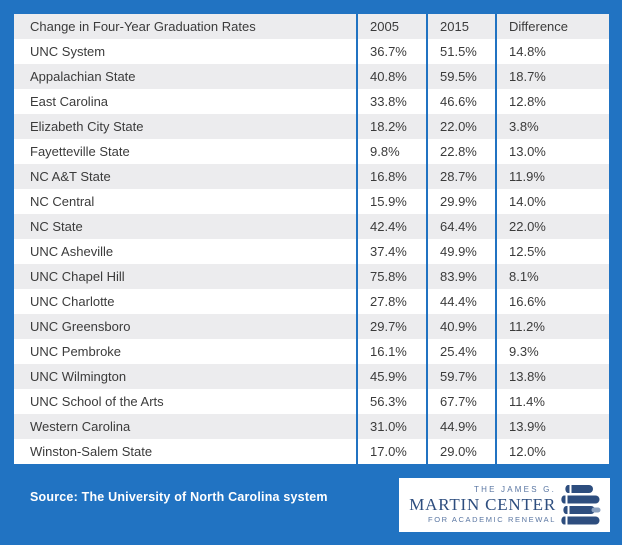 The image size is (622, 545). Describe the element at coordinates (311, 151) in the screenshot. I see `table-row: Fayetteville State 9.8% 22.8% 13.0%` at that location.